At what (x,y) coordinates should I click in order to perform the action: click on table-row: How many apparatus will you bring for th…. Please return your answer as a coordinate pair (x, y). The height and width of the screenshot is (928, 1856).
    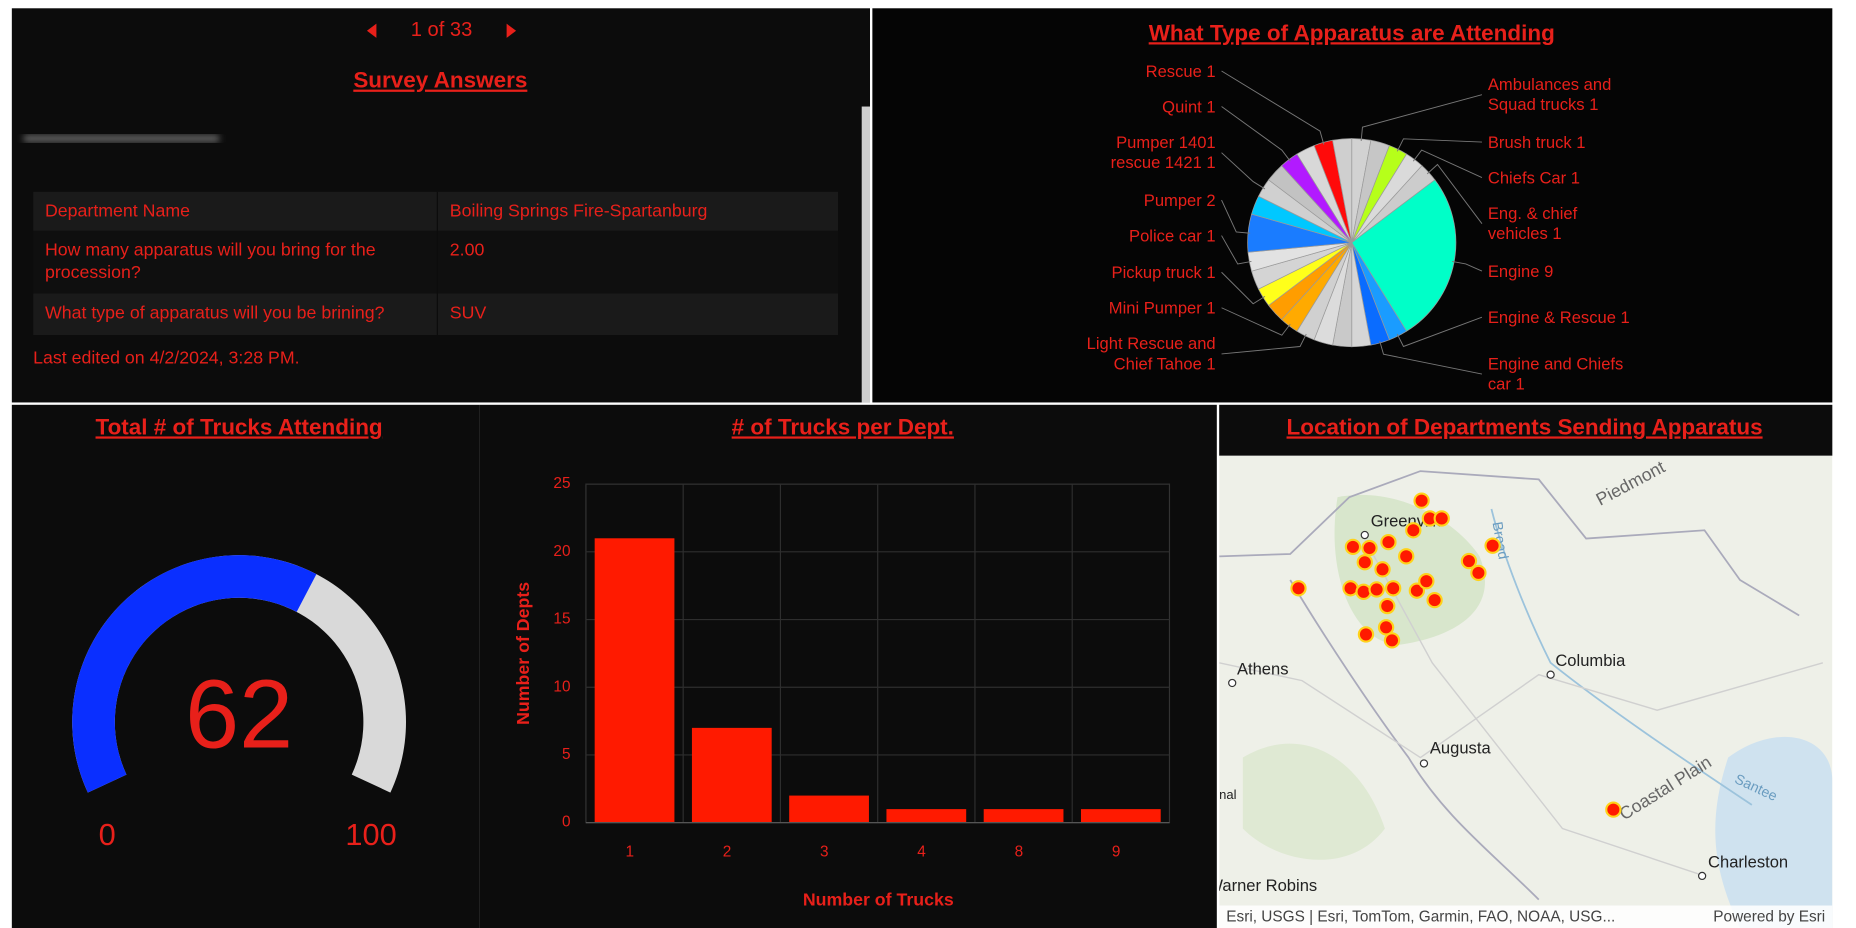
    Looking at the image, I should click on (436, 262).